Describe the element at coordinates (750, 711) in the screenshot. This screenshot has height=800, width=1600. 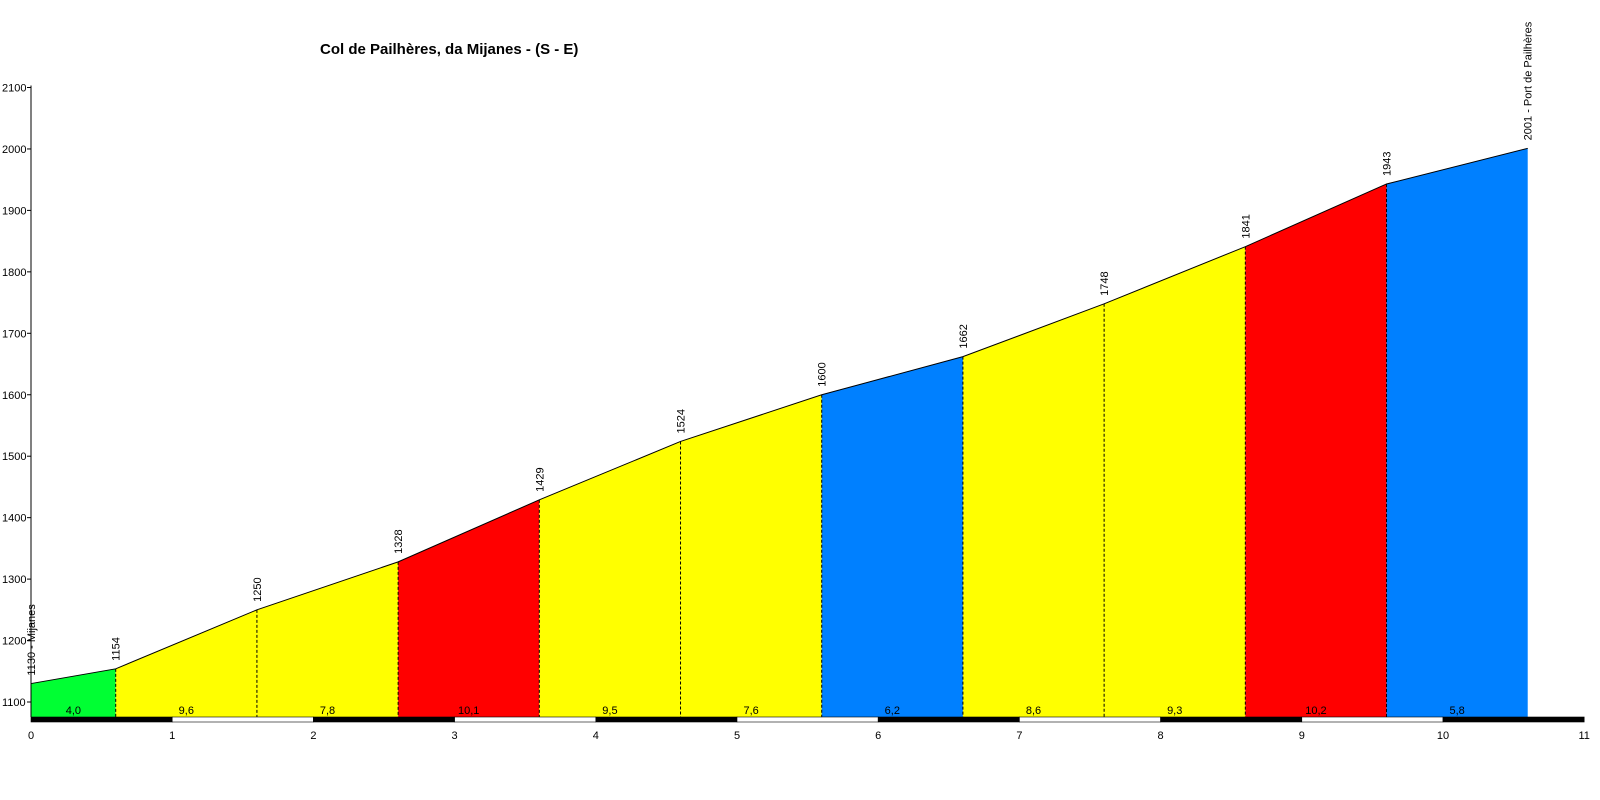
I see `gradient-label: 7,6` at that location.